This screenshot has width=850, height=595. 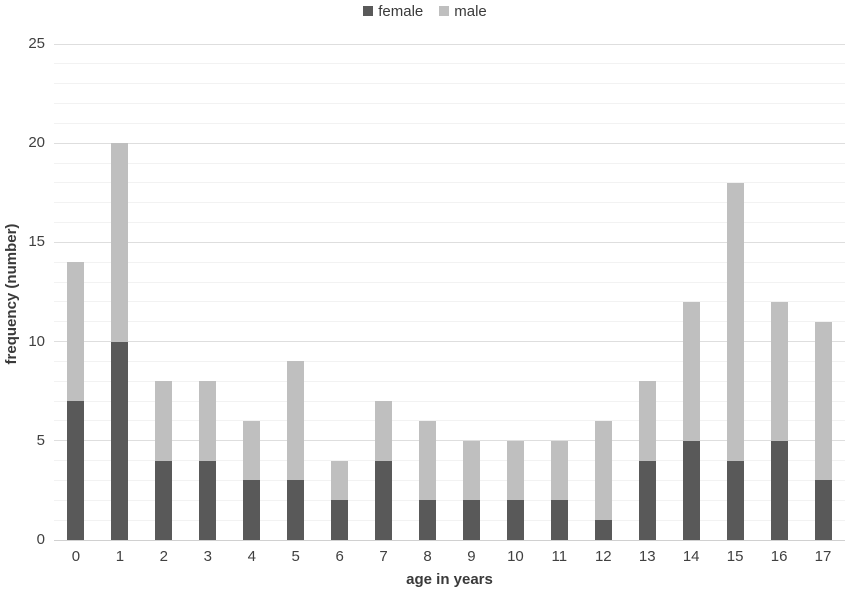 What do you see at coordinates (427, 556) in the screenshot?
I see `x-tick-label: 8` at bounding box center [427, 556].